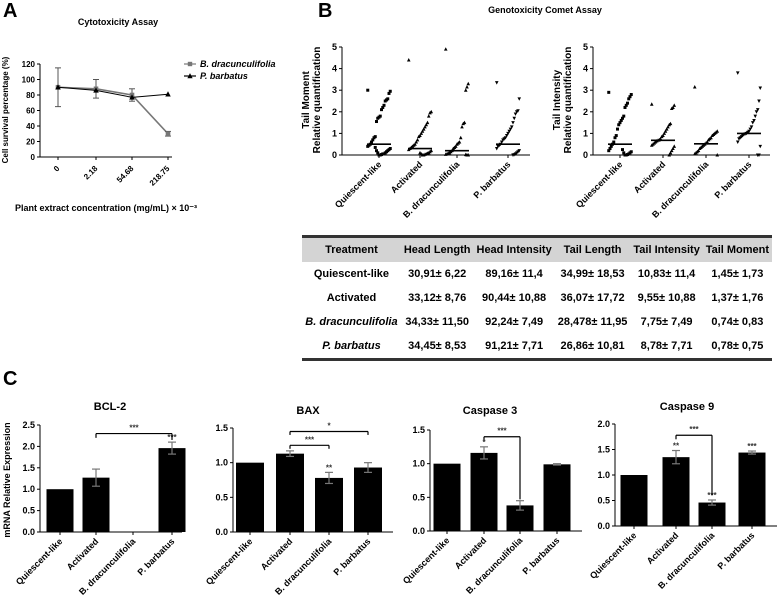 This screenshot has height=605, width=778. What do you see at coordinates (28, 489) in the screenshot?
I see `y-tick-label: 1.0` at bounding box center [28, 489].